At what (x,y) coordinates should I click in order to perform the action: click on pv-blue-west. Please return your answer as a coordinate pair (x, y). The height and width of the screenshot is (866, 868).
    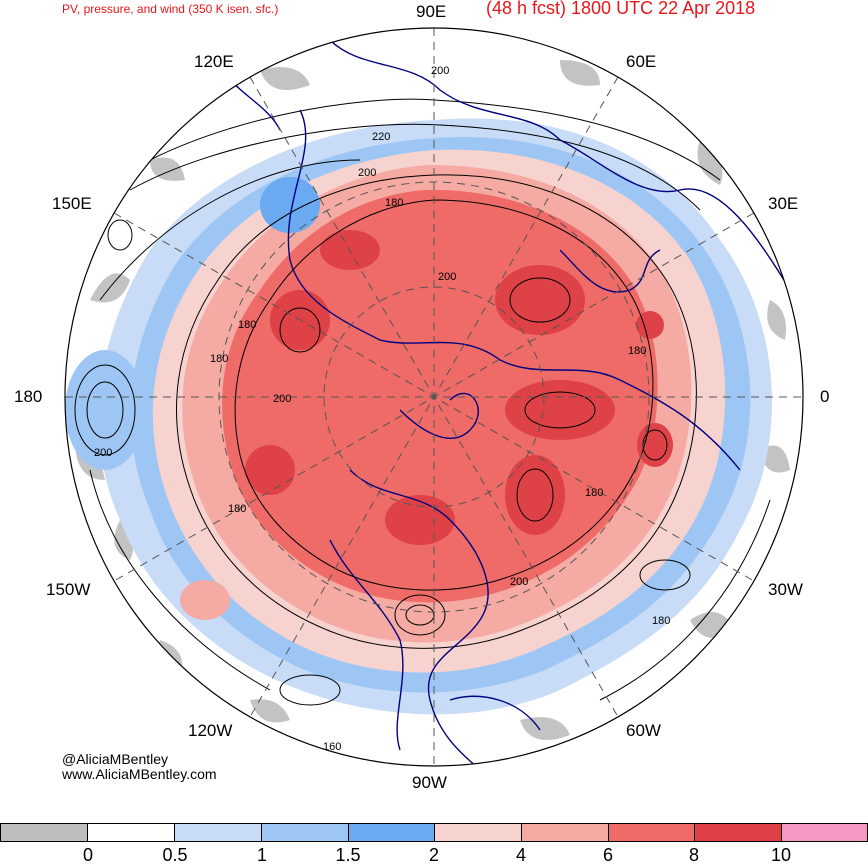
    Looking at the image, I should click on (105, 410).